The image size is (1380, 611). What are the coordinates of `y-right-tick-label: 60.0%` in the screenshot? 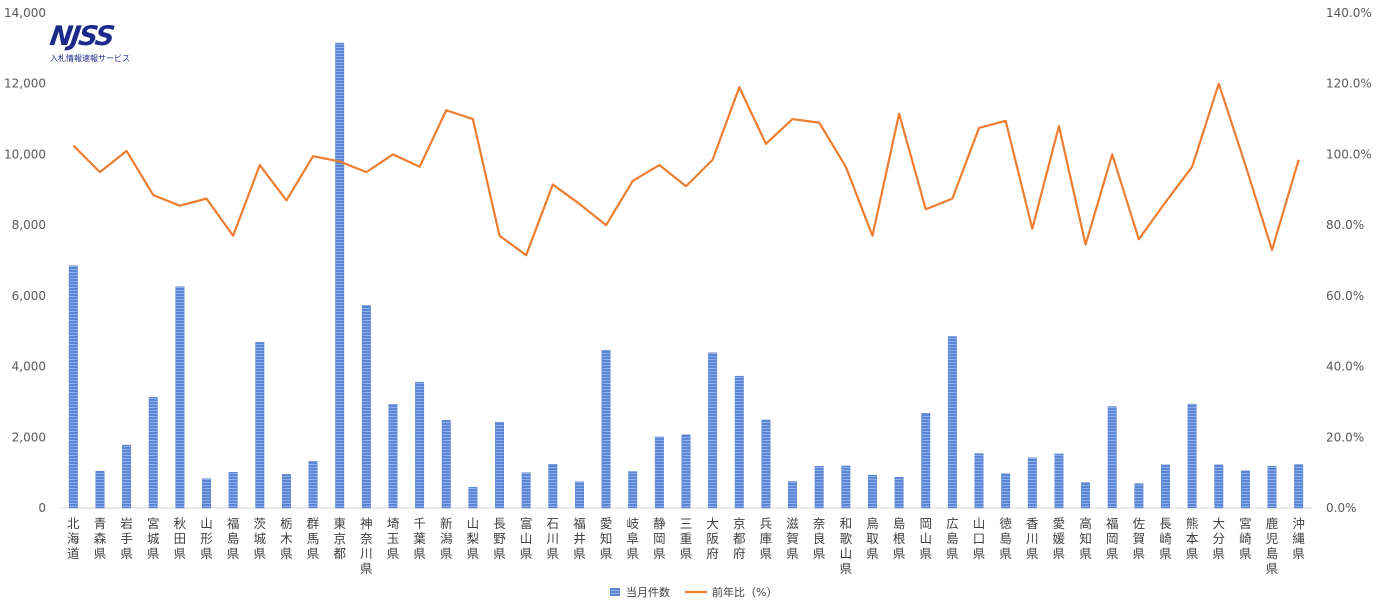 It's located at (1345, 296).